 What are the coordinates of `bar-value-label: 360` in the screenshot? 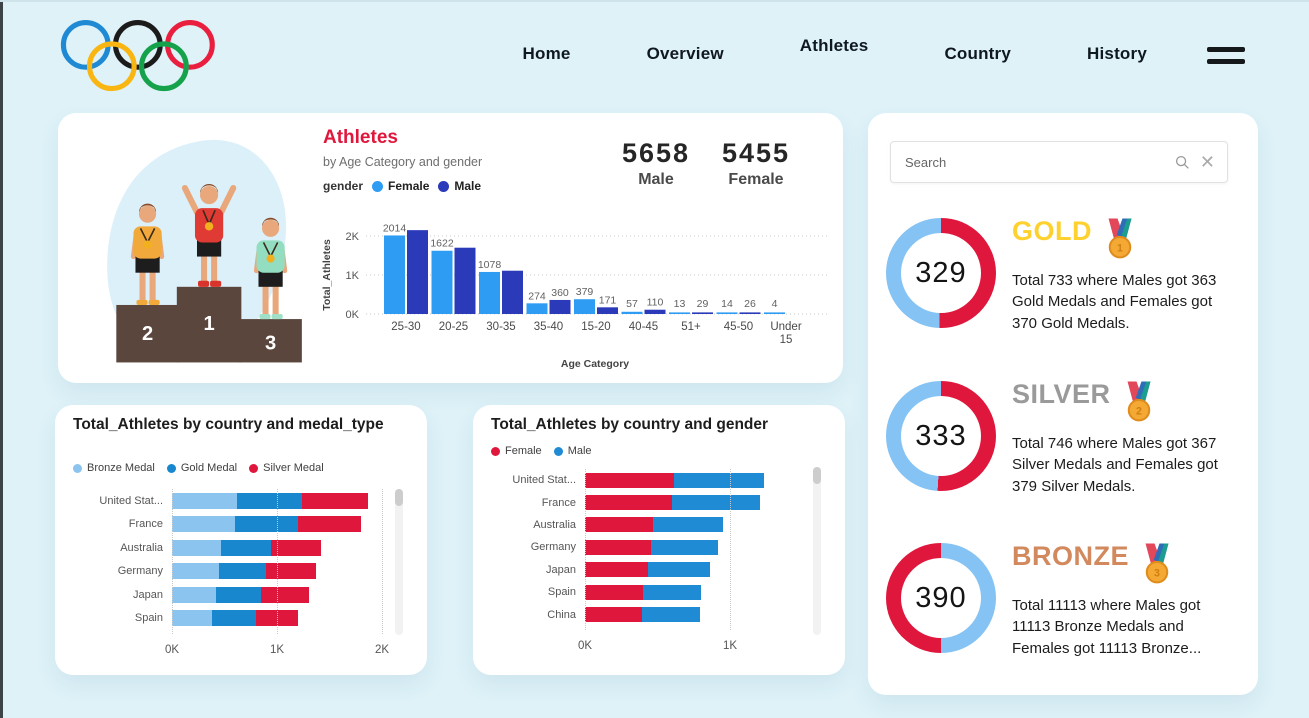 It's located at (560, 293).